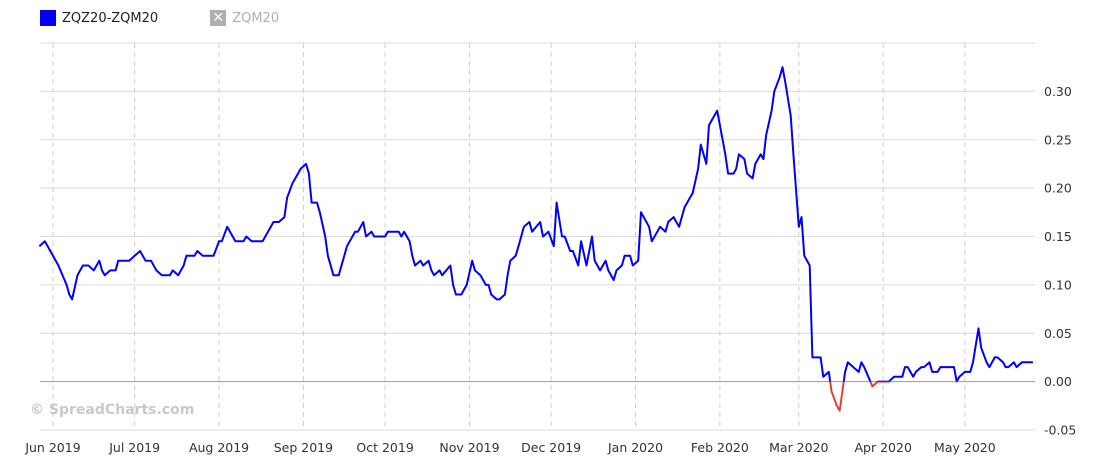 The image size is (1120, 468). Describe the element at coordinates (256, 18) in the screenshot. I see `legend-label: ZQM20` at that location.